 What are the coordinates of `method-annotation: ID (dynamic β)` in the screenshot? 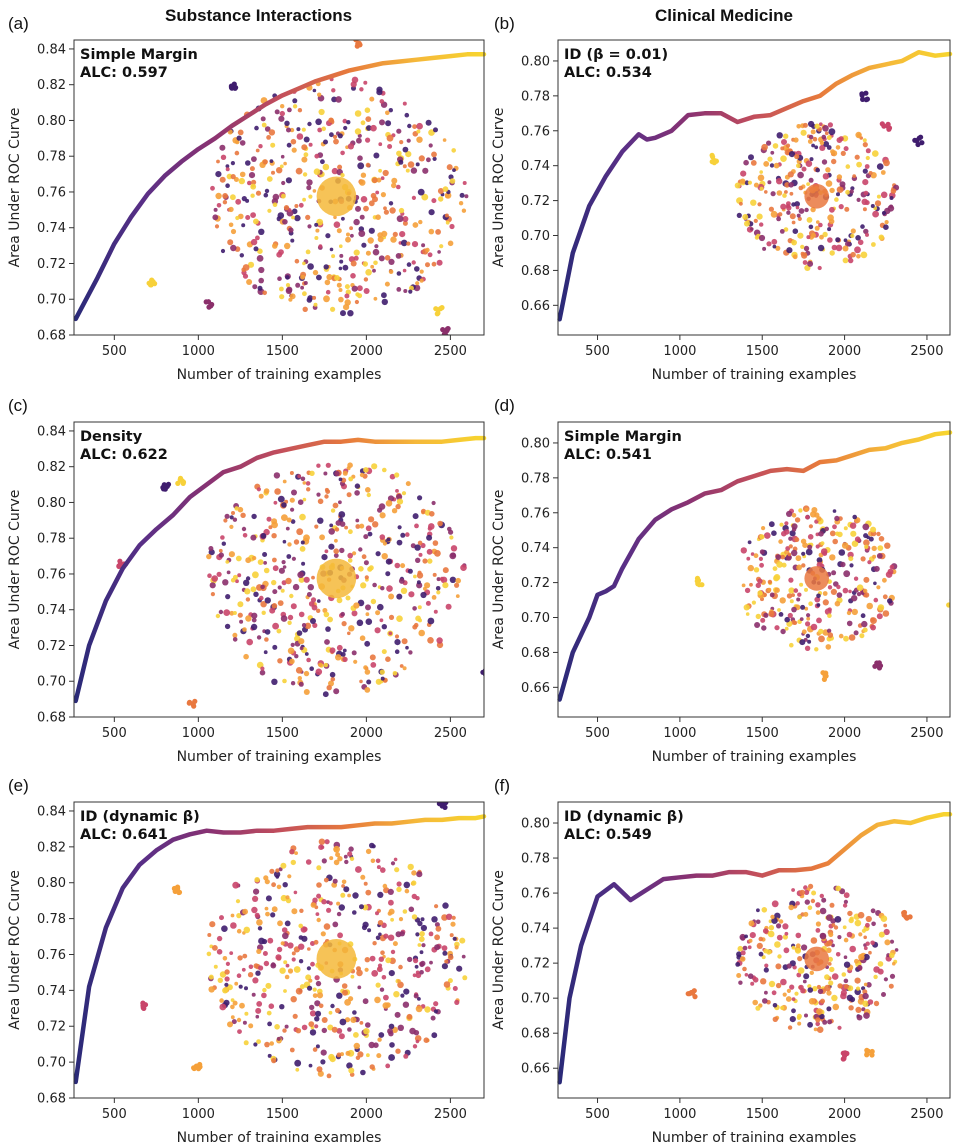 It's located at (140, 817).